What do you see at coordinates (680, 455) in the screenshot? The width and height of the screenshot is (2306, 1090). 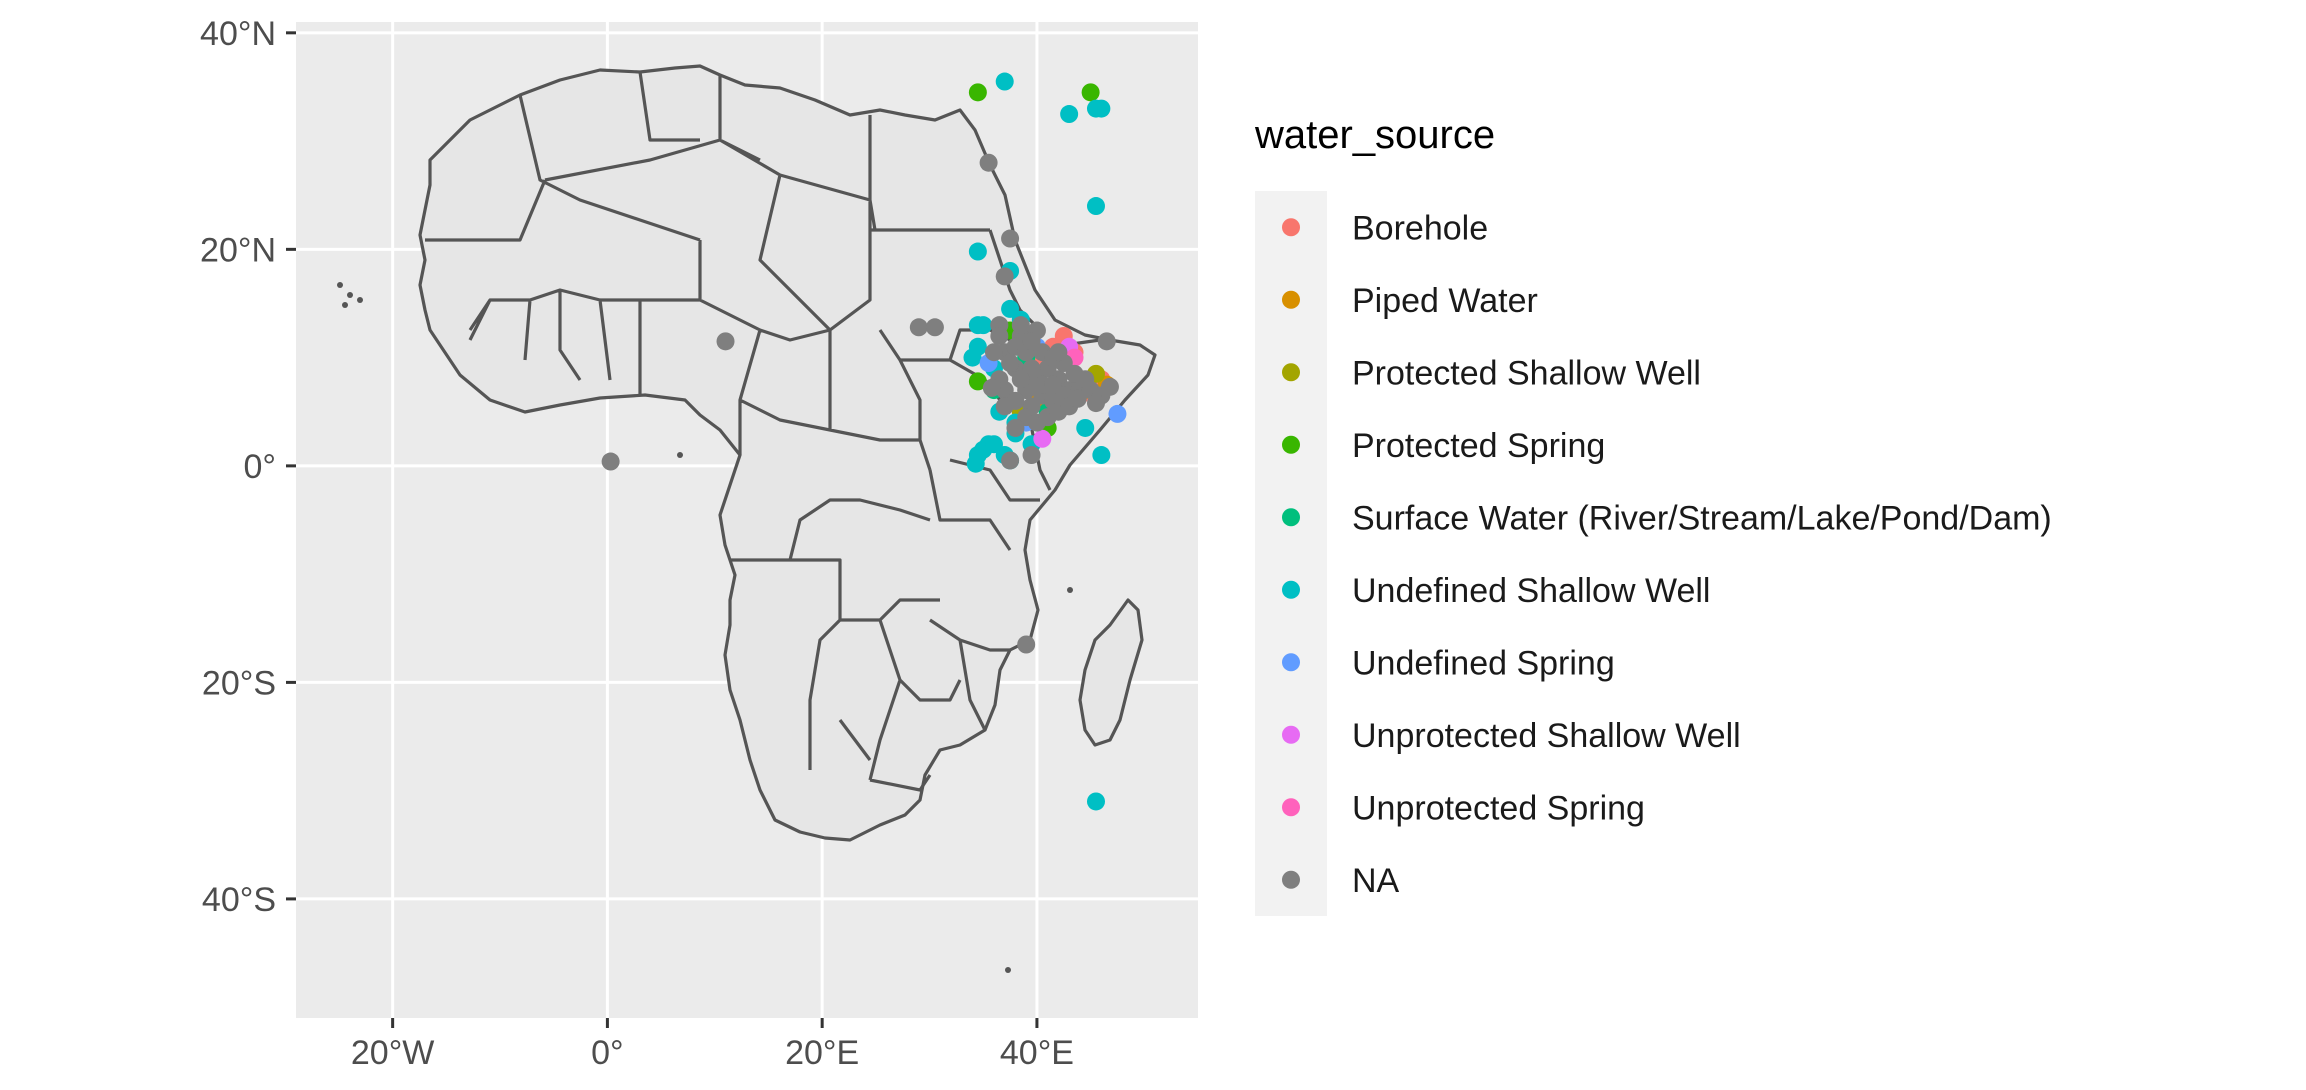 I see `island-sao-tome` at bounding box center [680, 455].